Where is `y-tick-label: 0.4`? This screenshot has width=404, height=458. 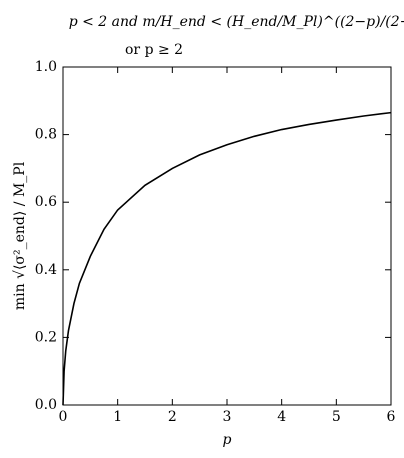 y-tick-label: 0.4 is located at coordinates (46, 270).